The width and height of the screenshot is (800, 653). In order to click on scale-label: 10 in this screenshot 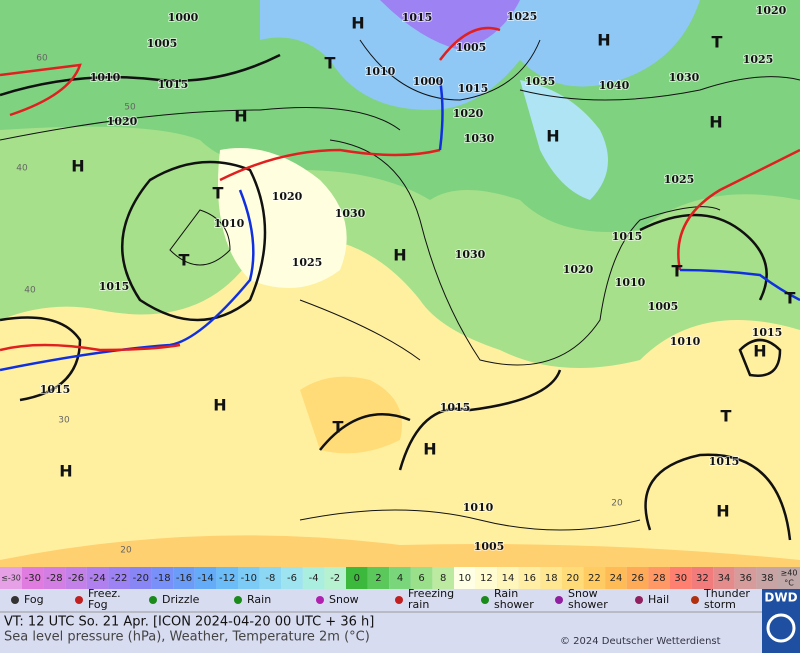, I will do `click(464, 578)`.